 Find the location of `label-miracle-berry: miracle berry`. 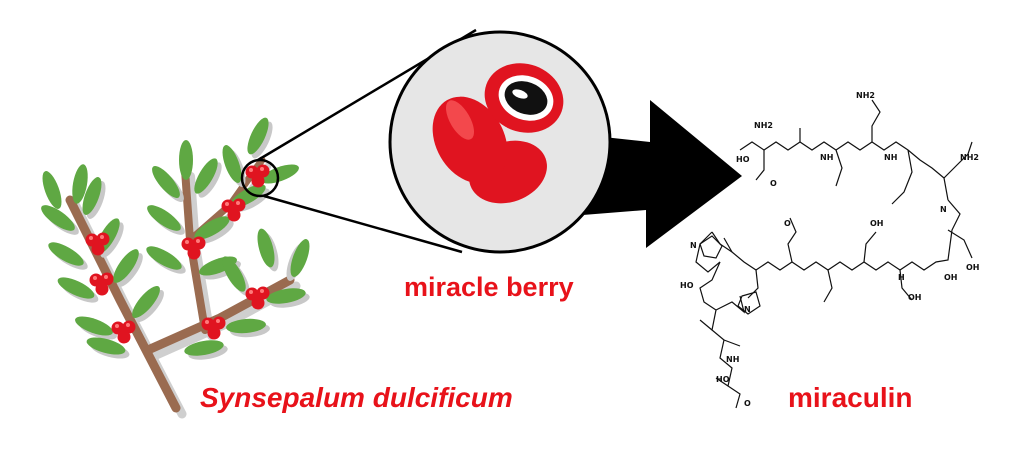

label-miracle-berry: miracle berry is located at coordinates (489, 287).